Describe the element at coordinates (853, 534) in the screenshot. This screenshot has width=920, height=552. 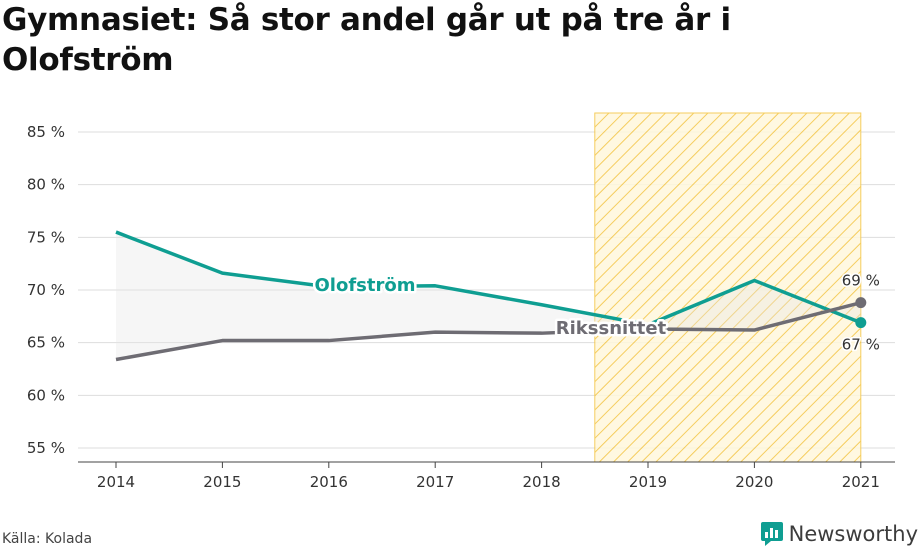
I see `brand-name: Newsworthy` at that location.